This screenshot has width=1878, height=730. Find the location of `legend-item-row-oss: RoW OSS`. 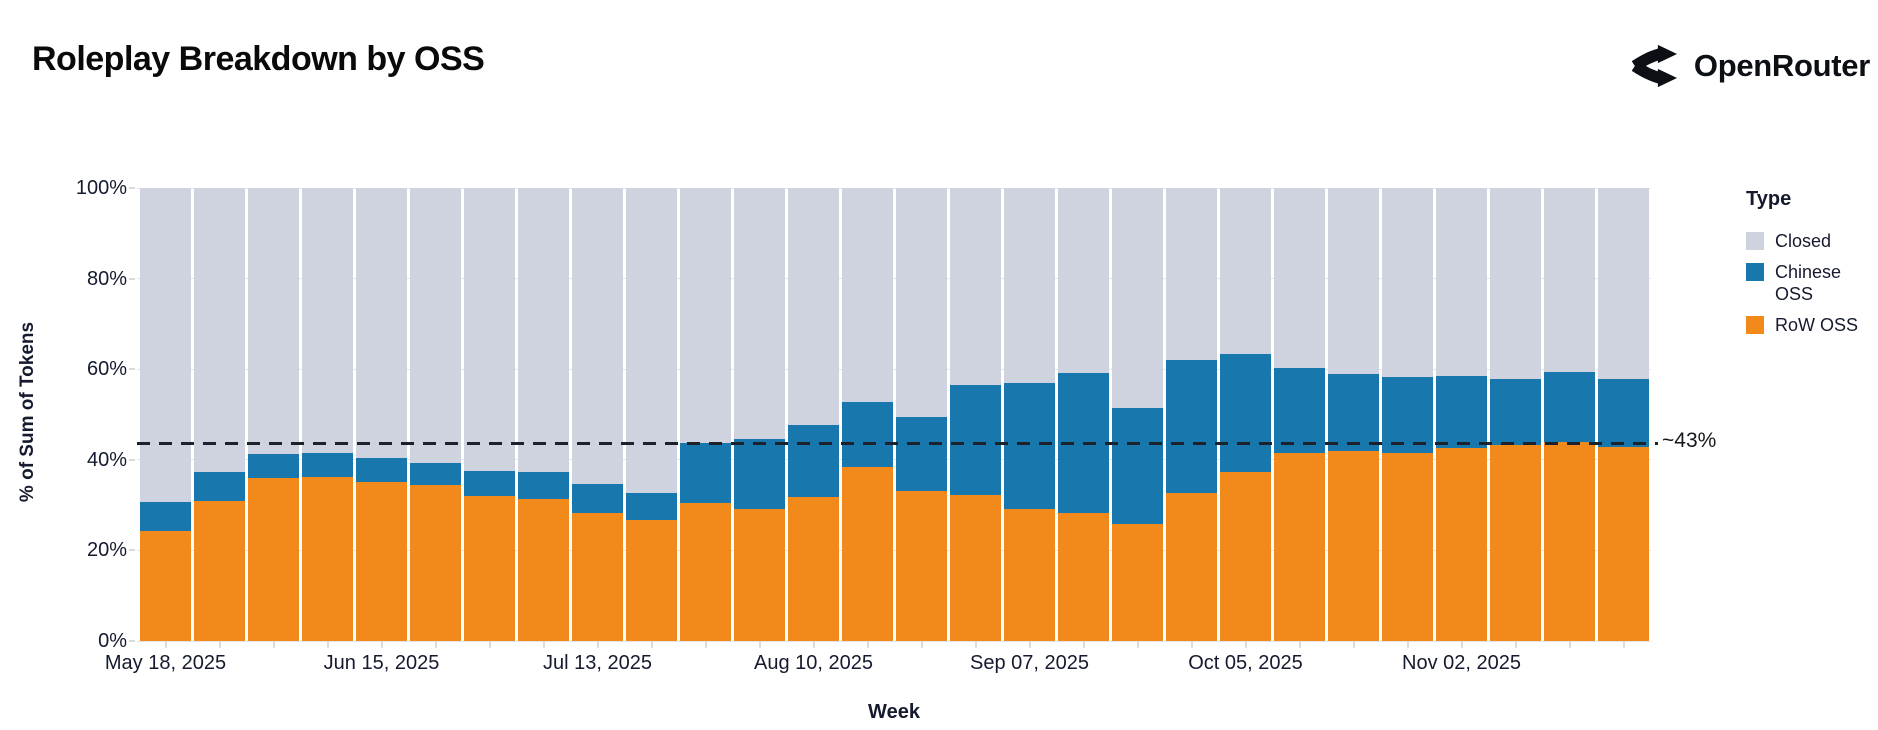

legend-item-row-oss: RoW OSS is located at coordinates (1805, 326).